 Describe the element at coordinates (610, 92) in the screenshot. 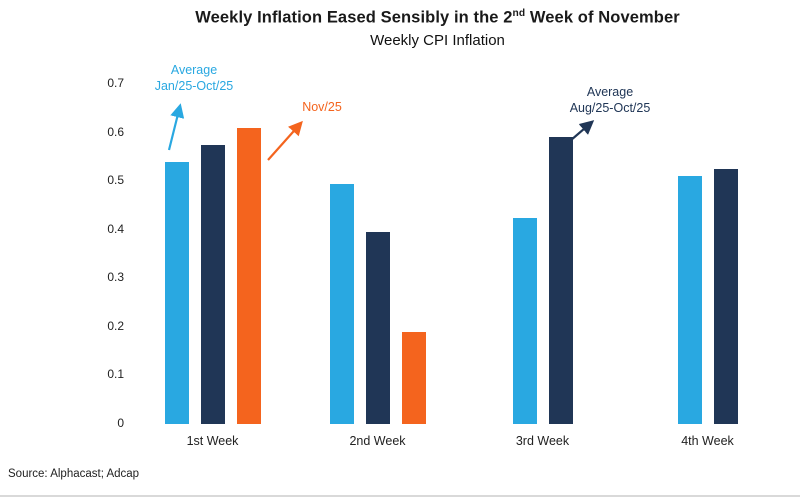

I see `annotation-avg-aug-oct-line1: Average` at that location.